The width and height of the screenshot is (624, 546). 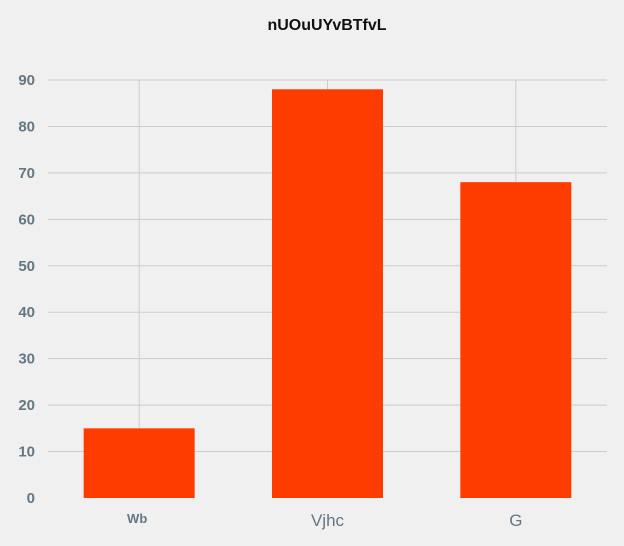 What do you see at coordinates (26, 452) in the screenshot?
I see `y-tick-label: 10` at bounding box center [26, 452].